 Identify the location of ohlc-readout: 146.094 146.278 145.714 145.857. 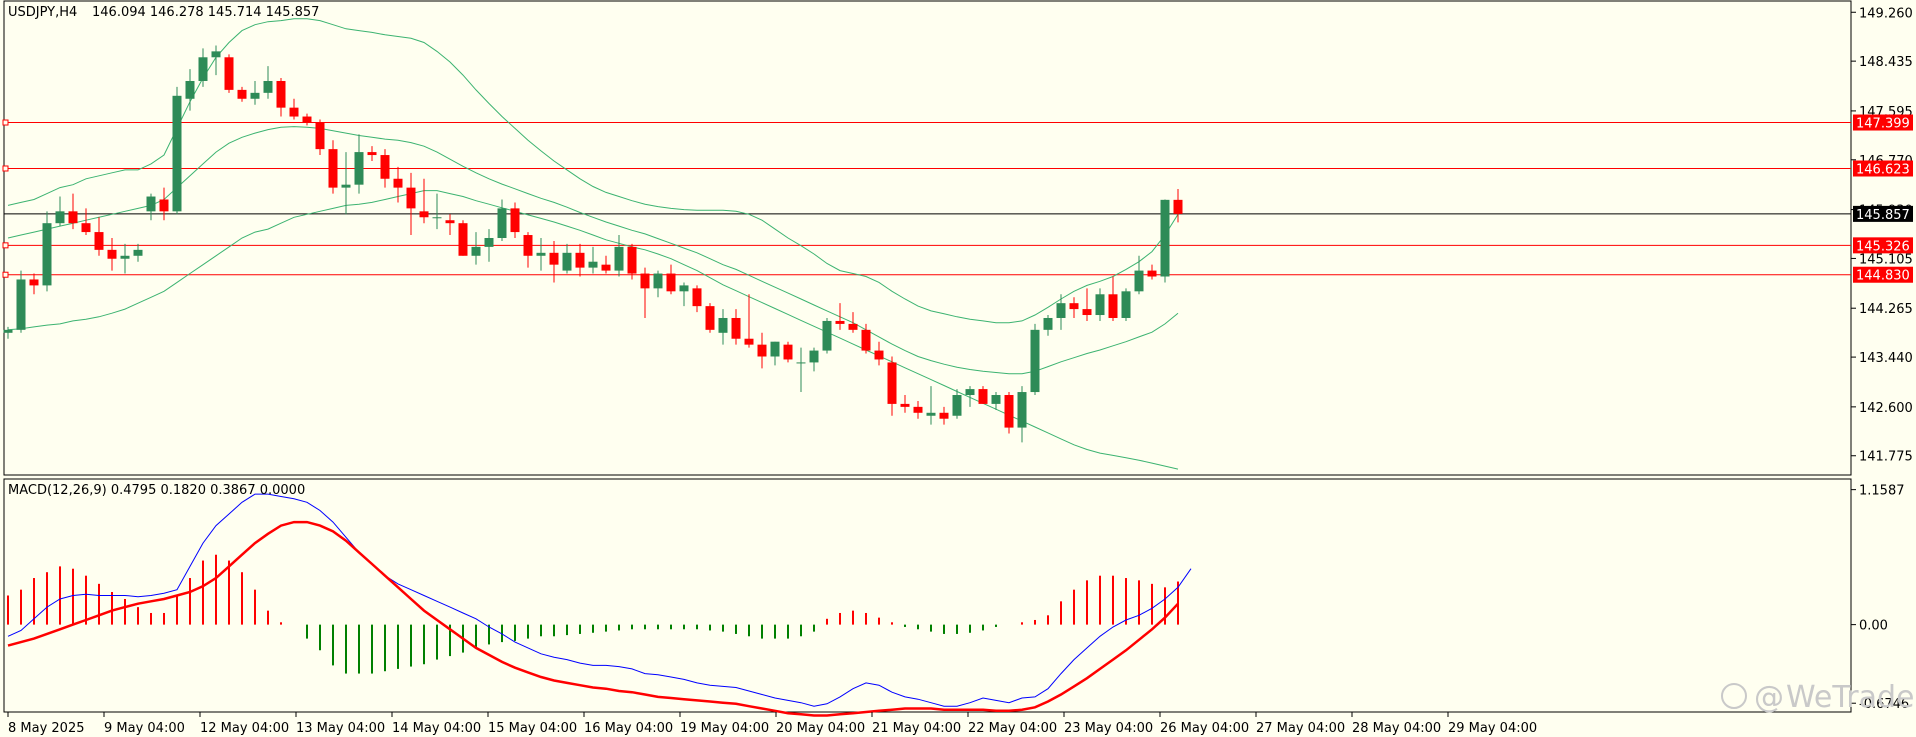
(205, 12).